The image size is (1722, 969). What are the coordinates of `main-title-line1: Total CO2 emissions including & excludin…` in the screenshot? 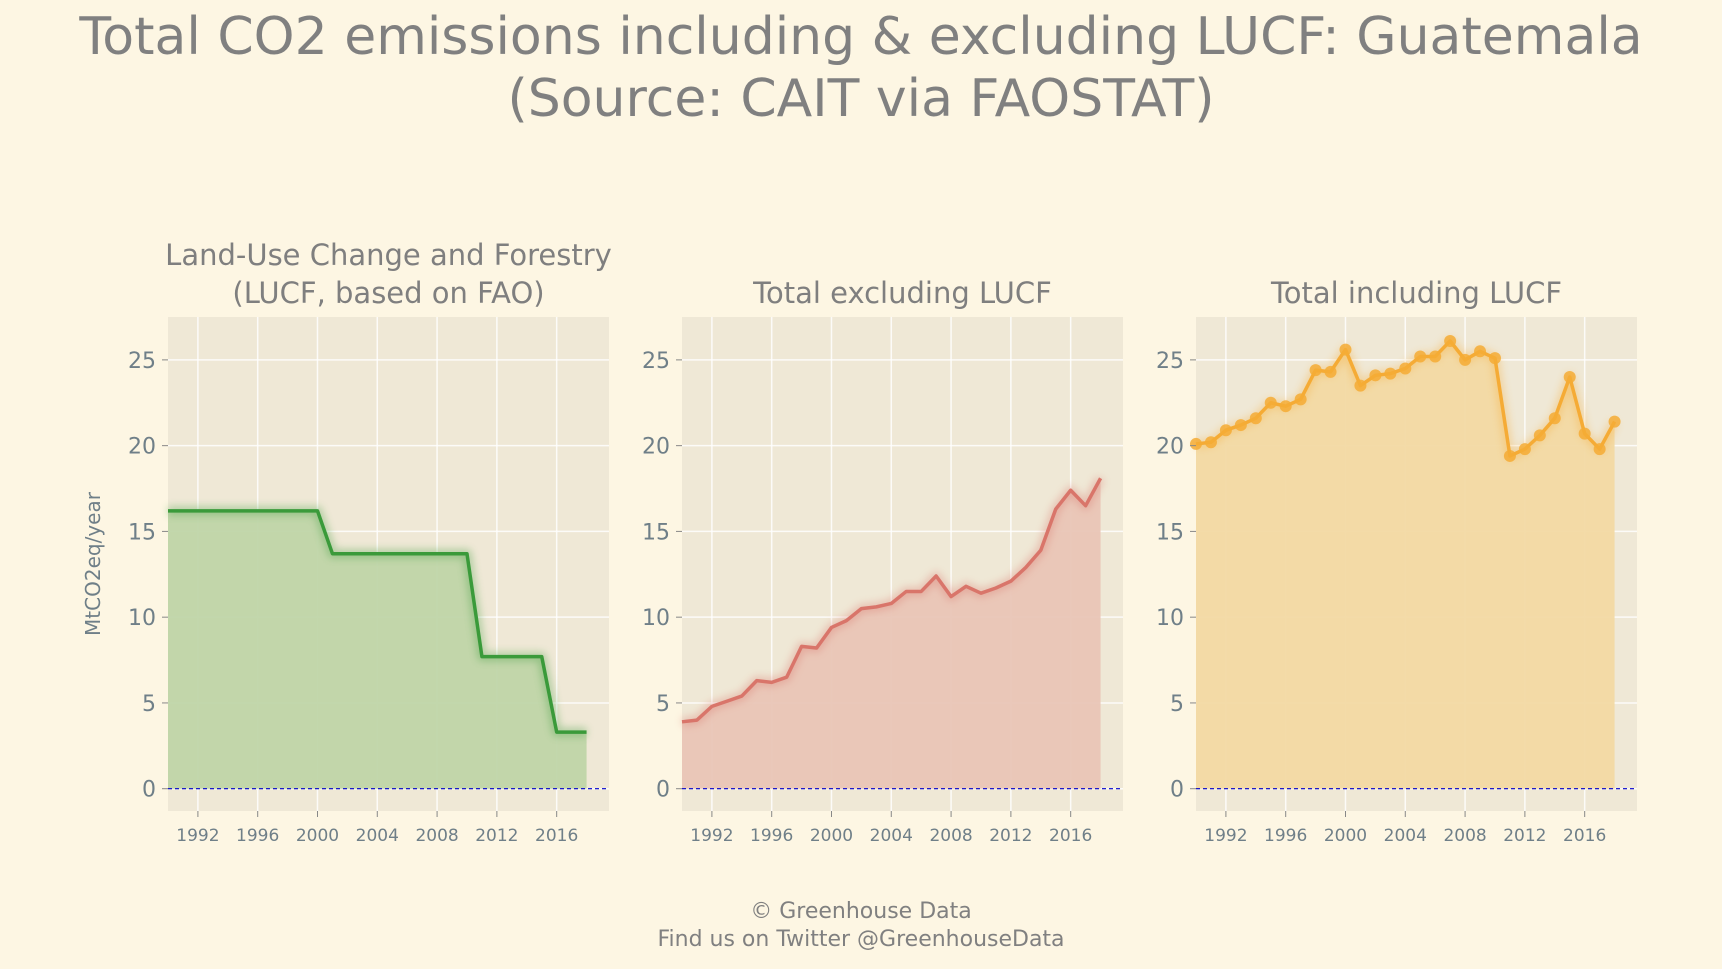 It's located at (861, 37).